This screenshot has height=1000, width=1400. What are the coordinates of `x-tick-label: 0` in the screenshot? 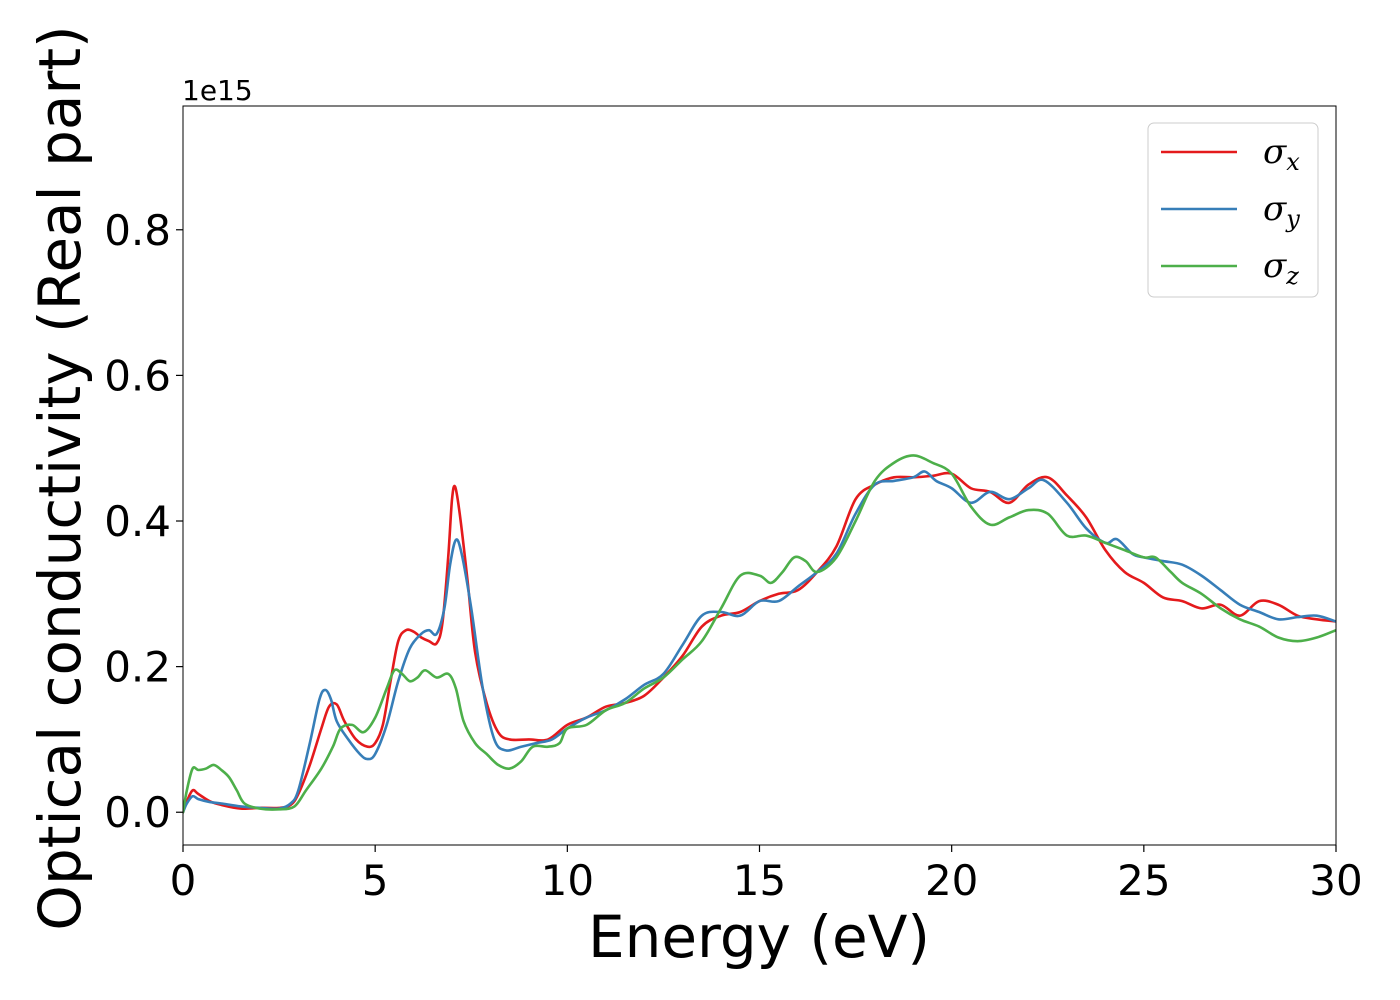 It's located at (183, 880).